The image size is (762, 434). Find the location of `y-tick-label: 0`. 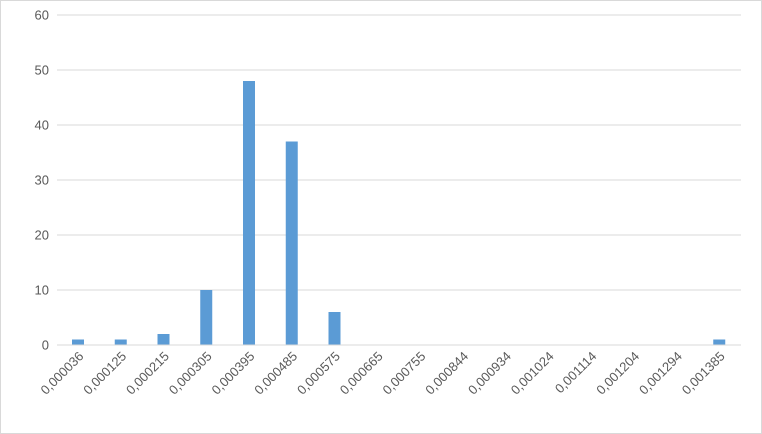

y-tick-label: 0 is located at coordinates (45, 345).